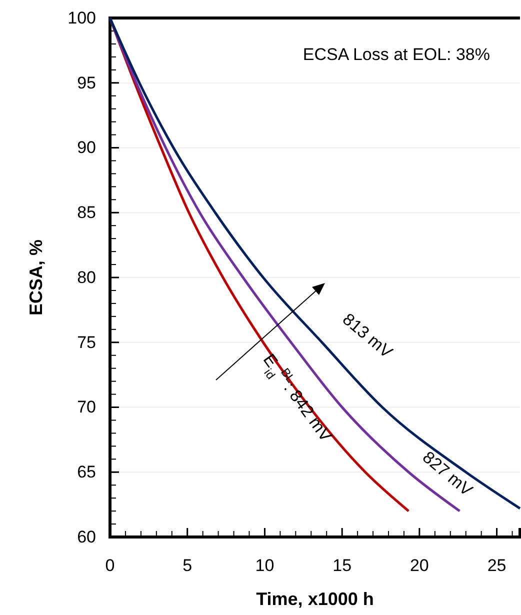  What do you see at coordinates (496, 566) in the screenshot?
I see `x-tick-label: 25` at bounding box center [496, 566].